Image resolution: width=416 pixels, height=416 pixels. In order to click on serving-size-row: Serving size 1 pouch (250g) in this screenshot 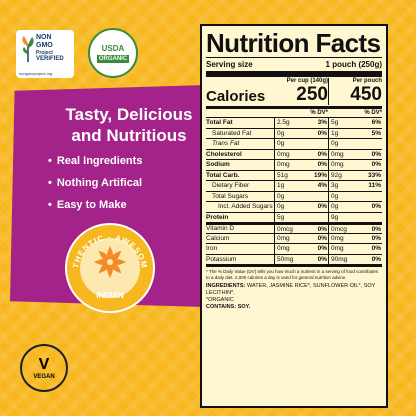, I will do `click(294, 64)`.